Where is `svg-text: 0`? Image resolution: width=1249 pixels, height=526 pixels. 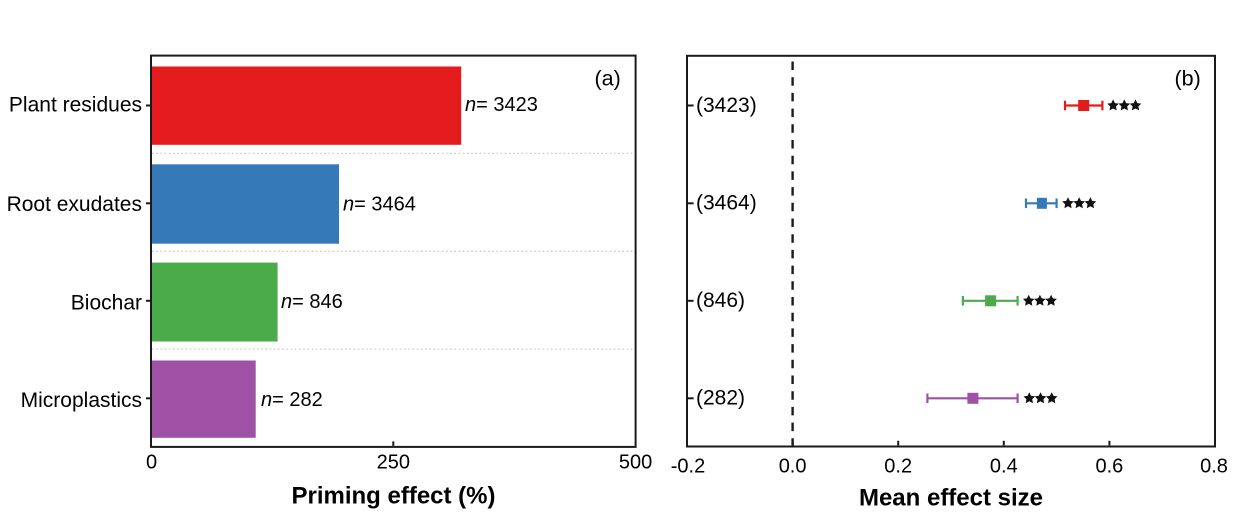 svg-text: 0 is located at coordinates (151, 463).